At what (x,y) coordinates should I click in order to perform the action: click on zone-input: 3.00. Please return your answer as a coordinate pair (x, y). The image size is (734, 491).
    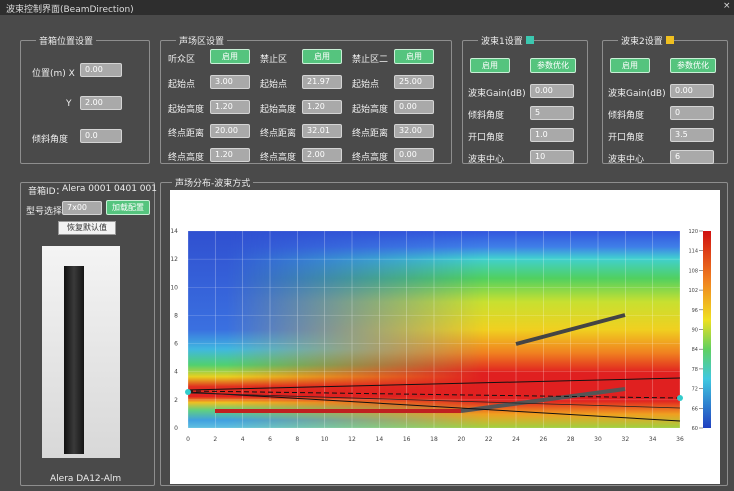
    Looking at the image, I should click on (230, 82).